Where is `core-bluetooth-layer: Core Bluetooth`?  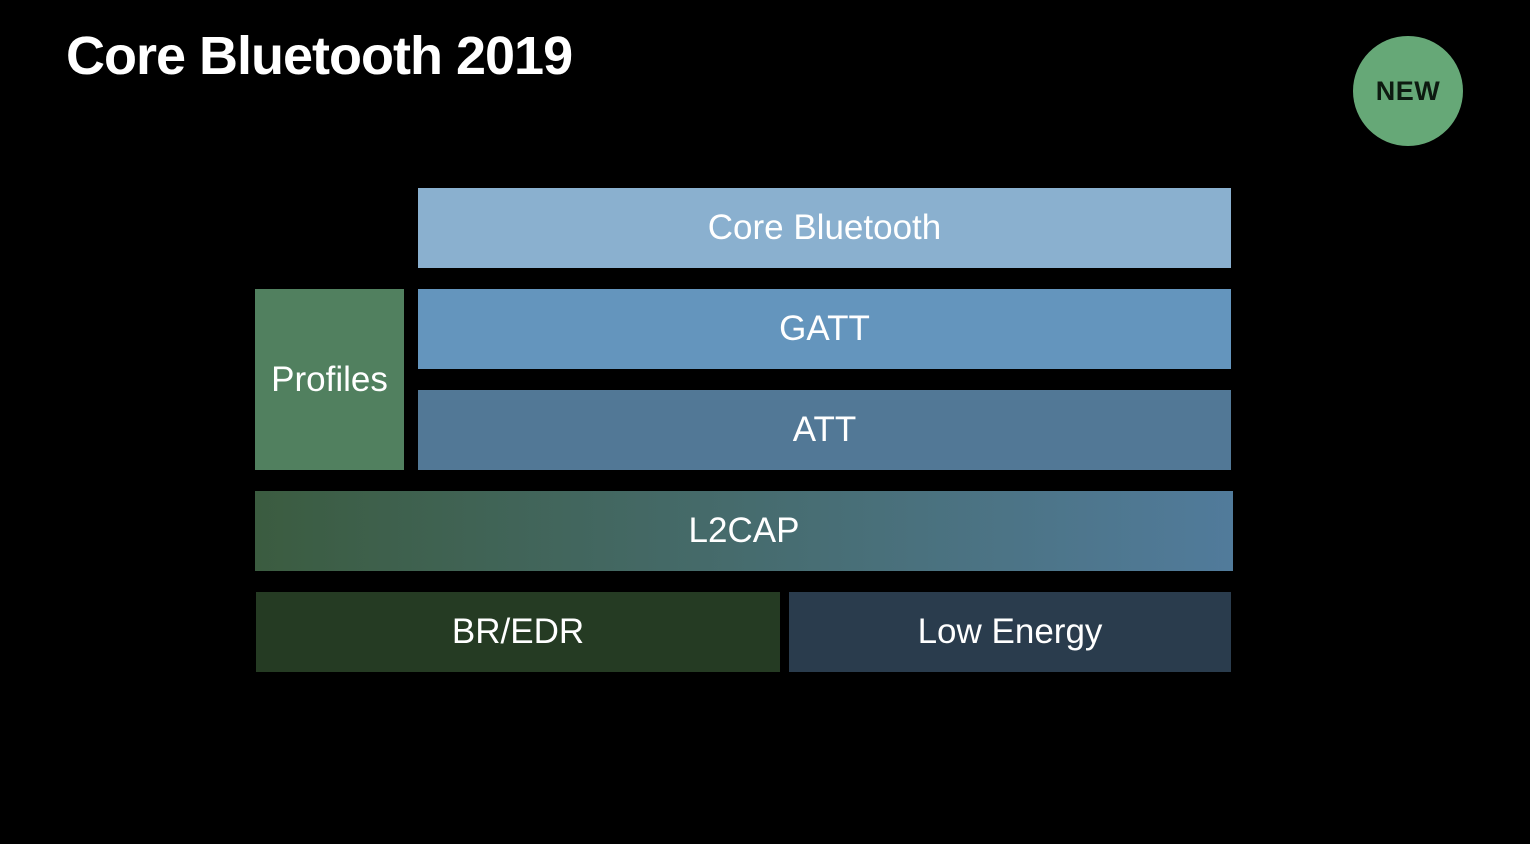 core-bluetooth-layer: Core Bluetooth is located at coordinates (824, 228).